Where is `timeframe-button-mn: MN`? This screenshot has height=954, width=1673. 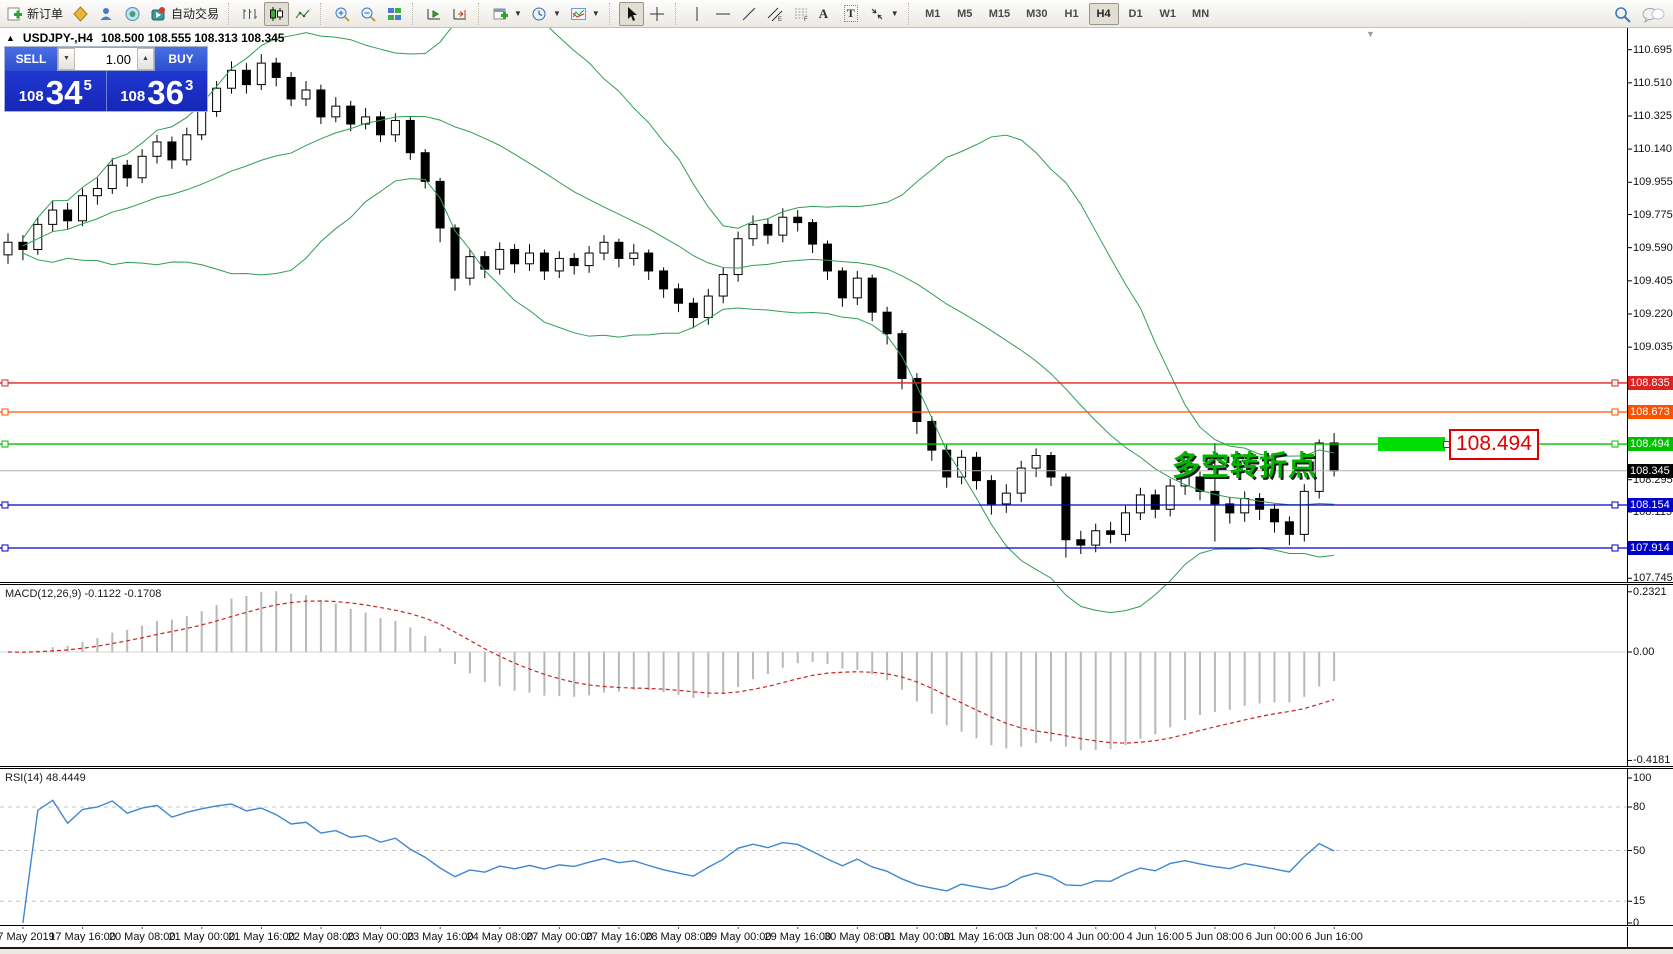 timeframe-button-mn: MN is located at coordinates (1200, 14).